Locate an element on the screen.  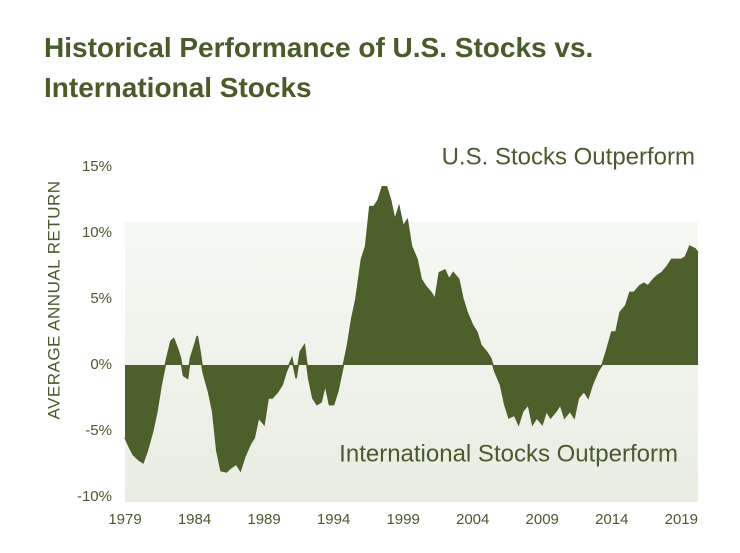
y-tick-label: 5% is located at coordinates (101, 298).